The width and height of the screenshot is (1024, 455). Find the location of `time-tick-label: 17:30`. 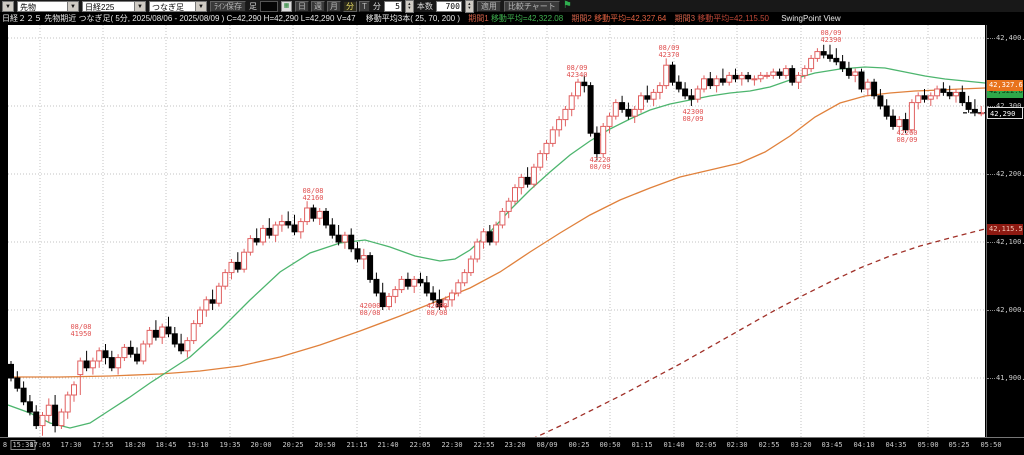

time-tick-label: 17:30 is located at coordinates (71, 445).